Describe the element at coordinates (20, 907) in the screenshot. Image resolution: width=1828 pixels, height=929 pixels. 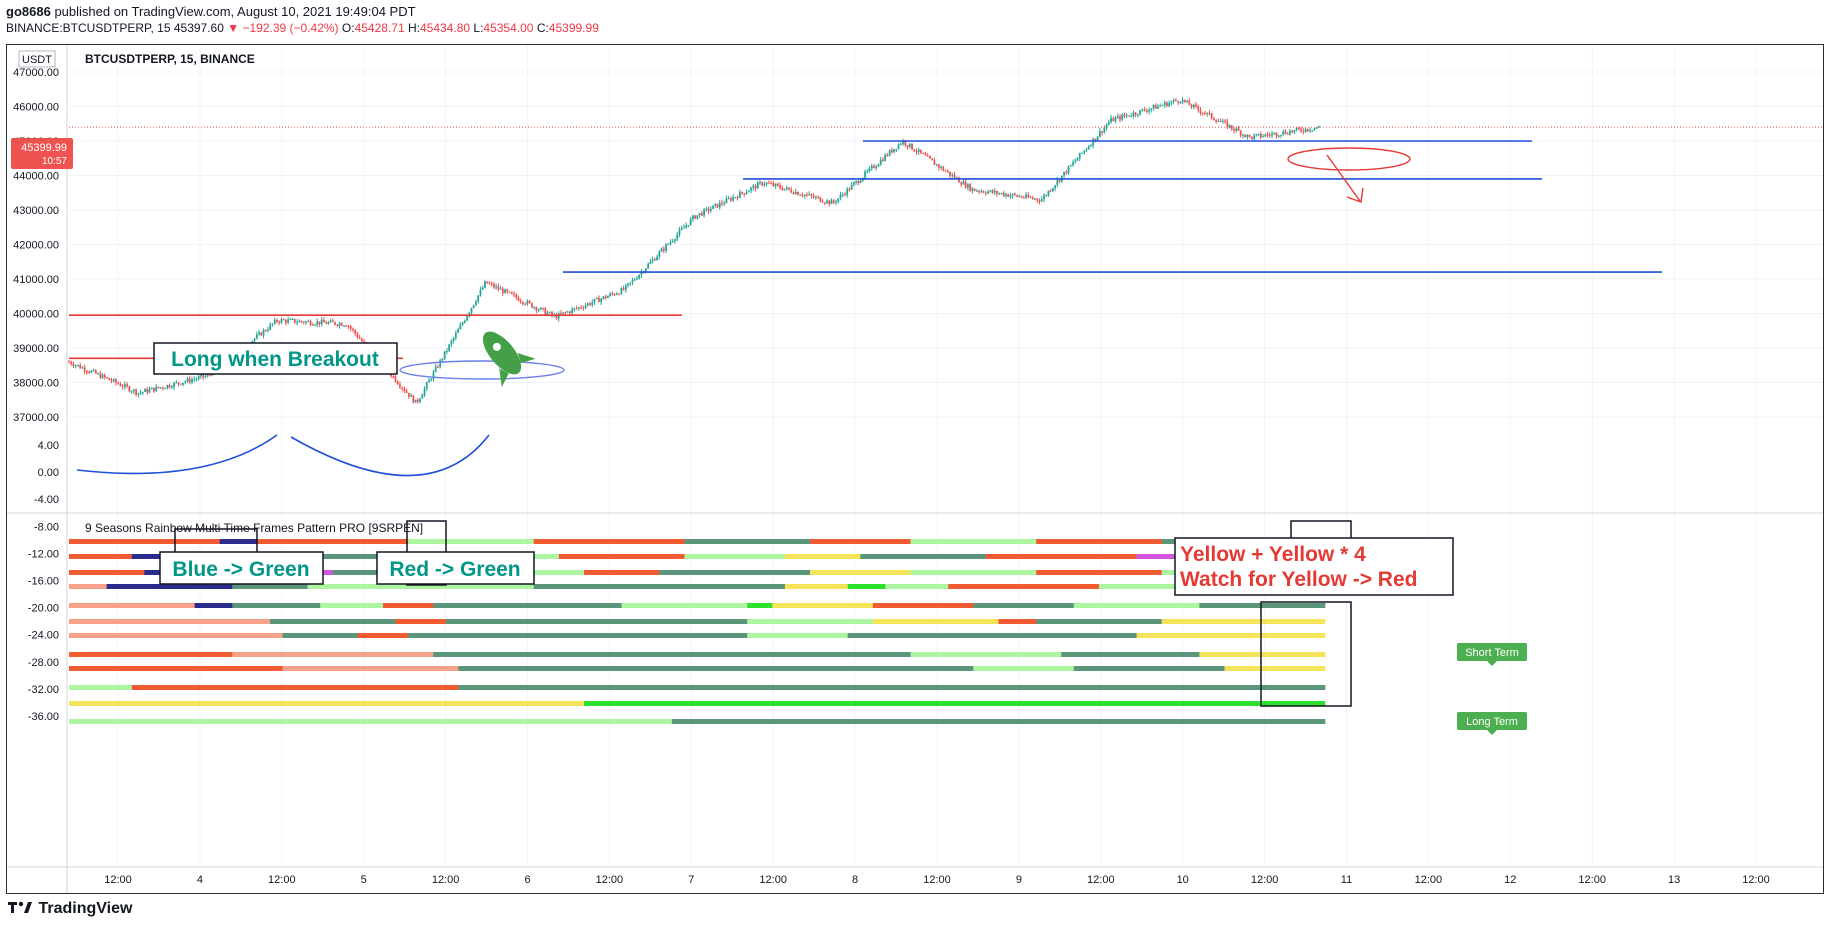
I see `tradingview-logo-icon` at that location.